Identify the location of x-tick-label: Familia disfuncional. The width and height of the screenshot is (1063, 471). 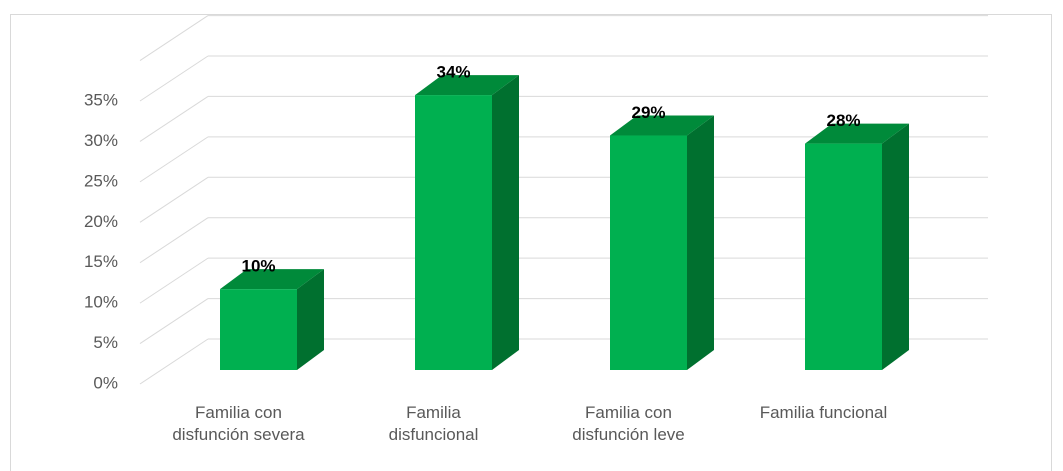
(433, 423).